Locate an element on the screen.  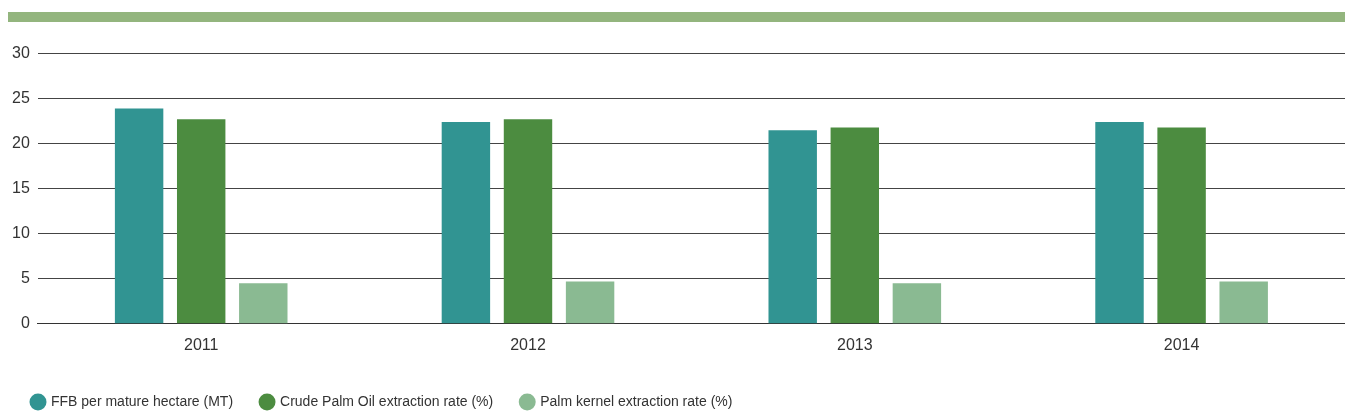
y-tick-label: 20 is located at coordinates (21, 143).